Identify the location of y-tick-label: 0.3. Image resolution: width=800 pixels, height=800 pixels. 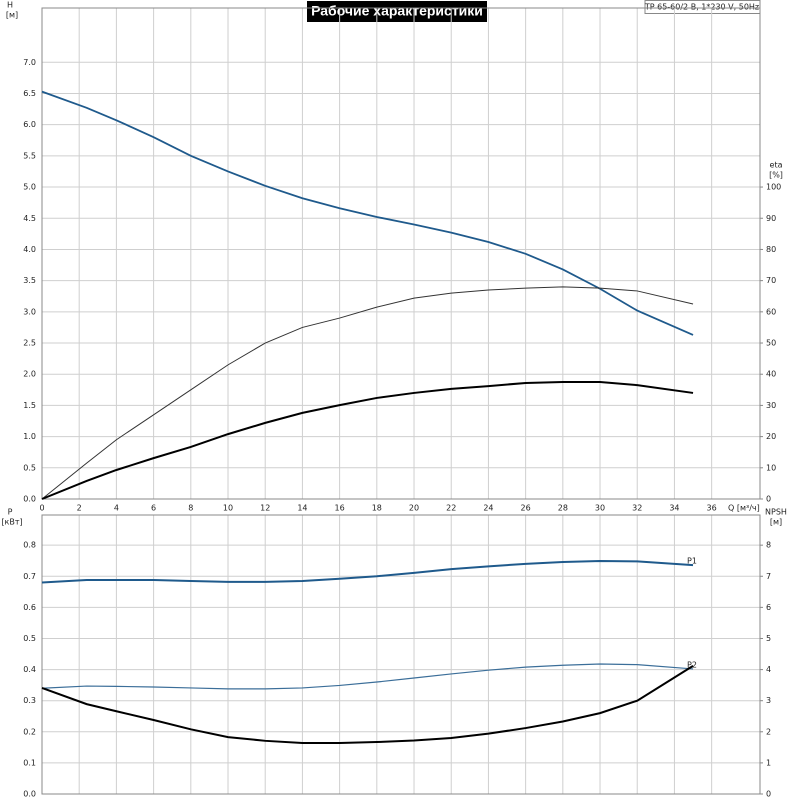
(29, 700).